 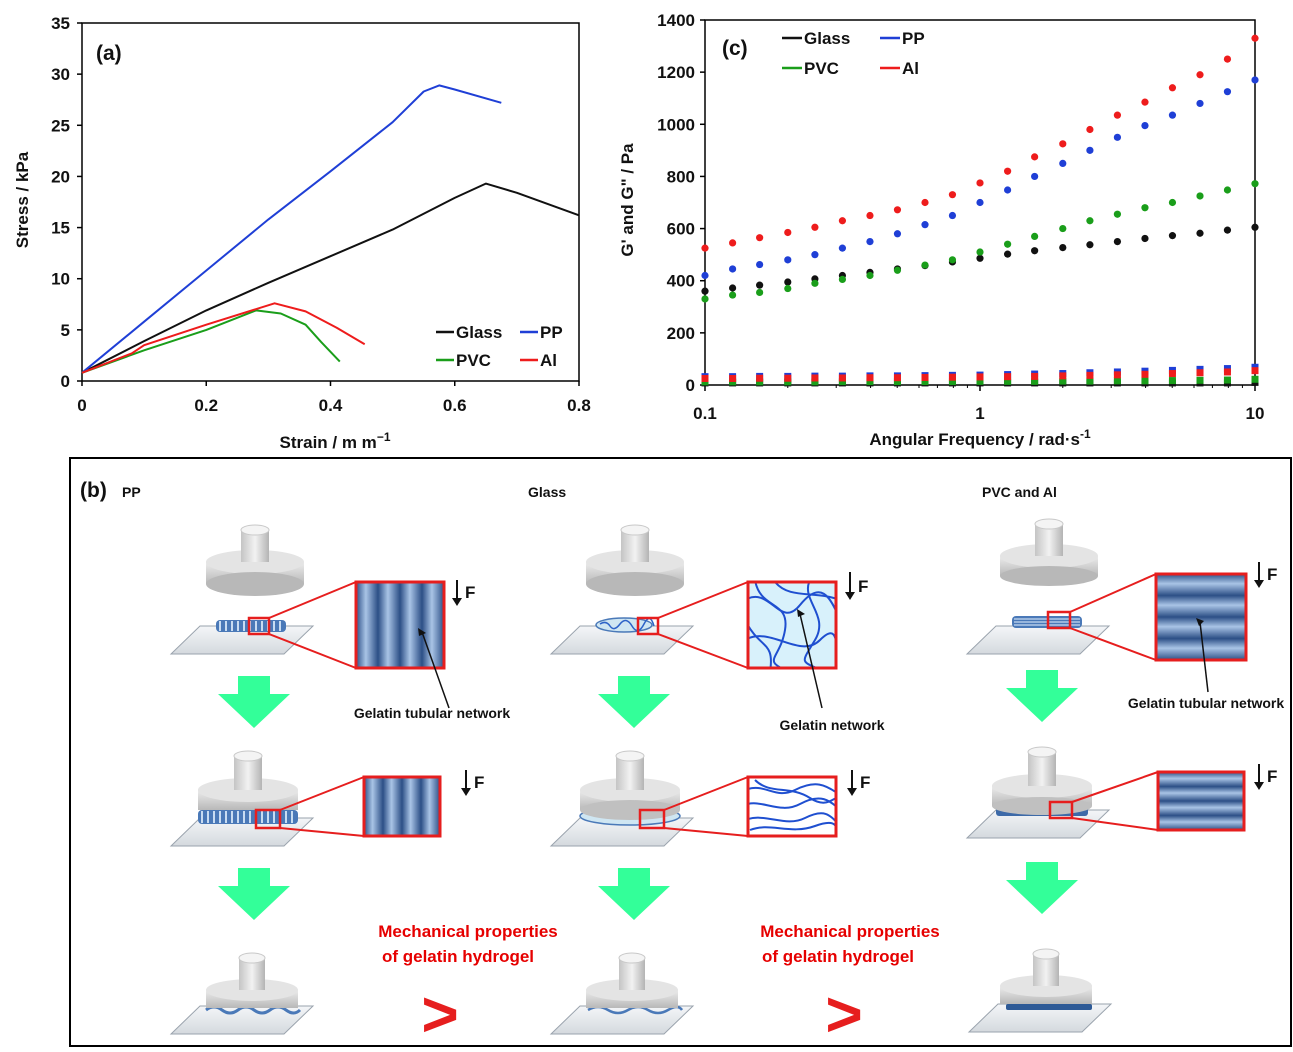 What do you see at coordinates (676, 124) in the screenshot?
I see `y-tick-label: 1000` at bounding box center [676, 124].